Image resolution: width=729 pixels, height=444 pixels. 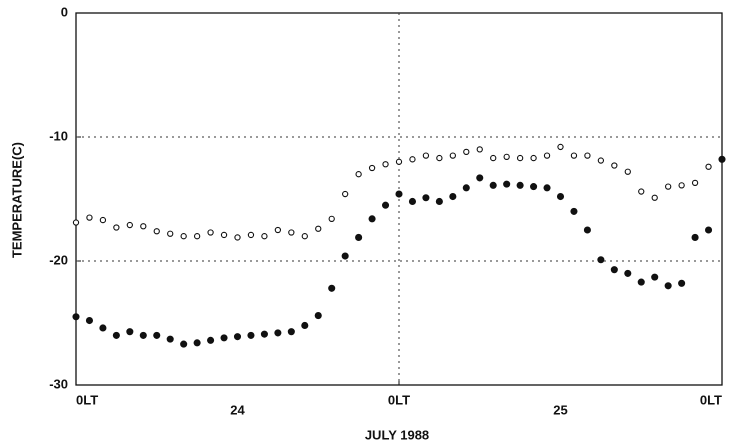 What do you see at coordinates (16, 200) in the screenshot?
I see `y-axis-title: TEMPERATURE(C)` at bounding box center [16, 200].